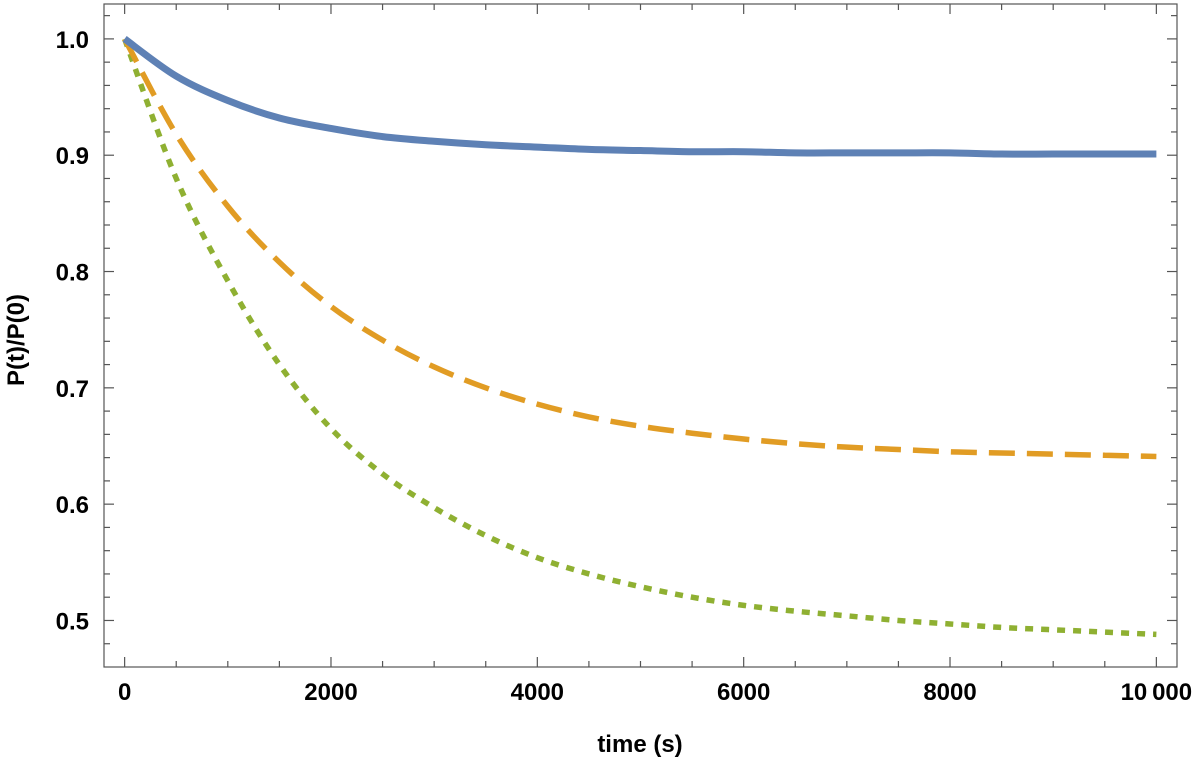  I want to click on y-tick-label: 0.6, so click(72, 505).